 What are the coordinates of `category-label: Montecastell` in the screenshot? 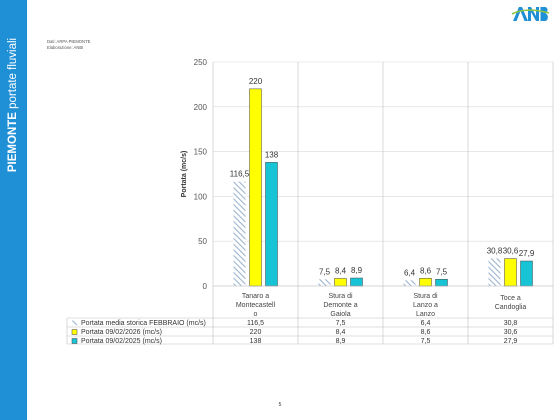 It's located at (256, 305).